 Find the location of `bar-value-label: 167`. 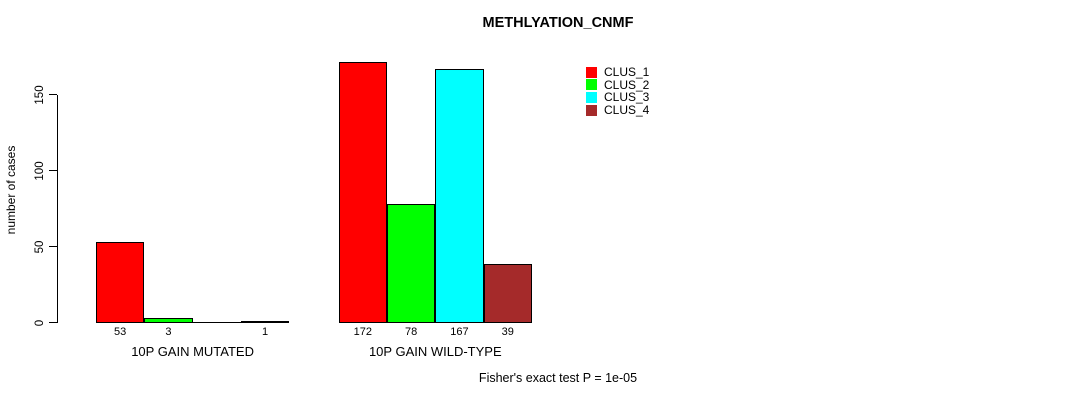

bar-value-label: 167 is located at coordinates (459, 332).